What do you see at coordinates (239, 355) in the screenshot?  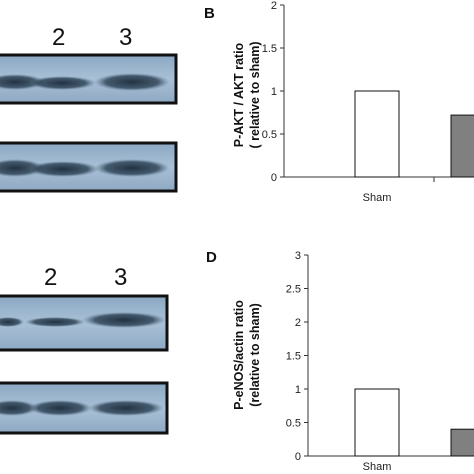 I see `y-axis-label-line1: P-eNOS/actin ratio` at bounding box center [239, 355].